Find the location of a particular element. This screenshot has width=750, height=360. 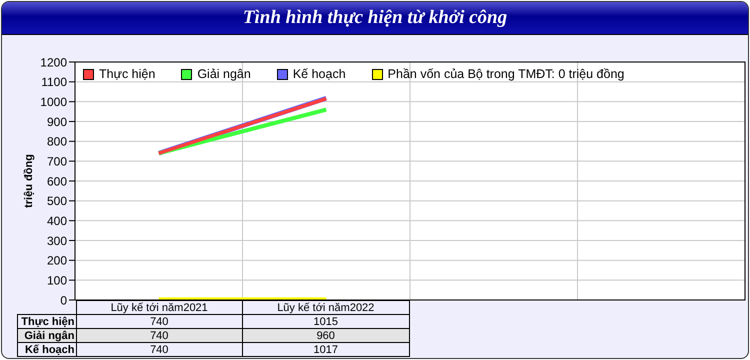

y-tick-label: 300 is located at coordinates (57, 241).